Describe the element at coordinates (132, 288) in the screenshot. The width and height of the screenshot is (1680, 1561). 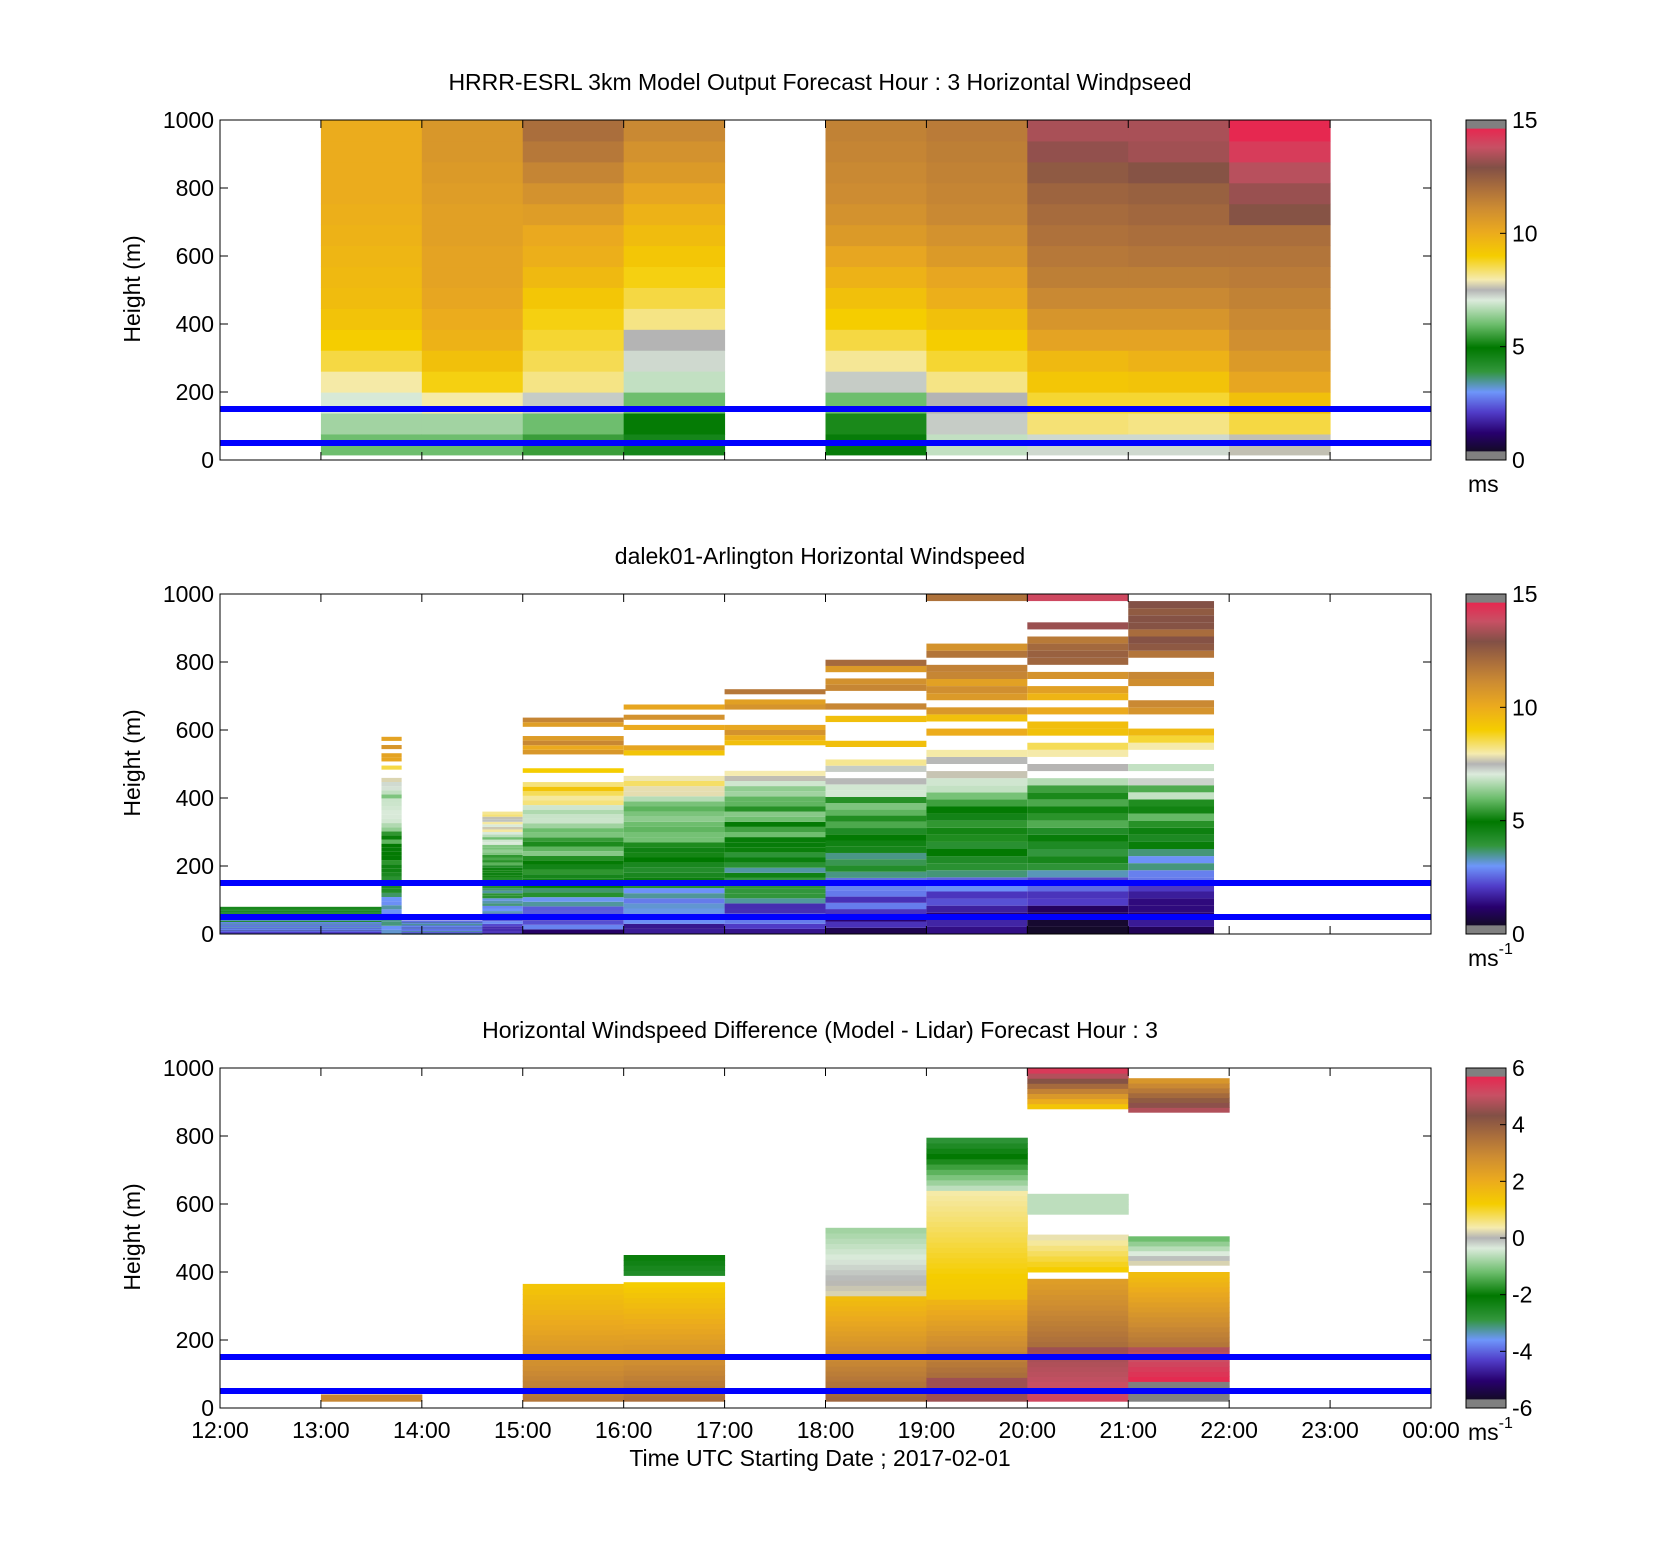
I see `y-axis-label: Height (m)` at that location.